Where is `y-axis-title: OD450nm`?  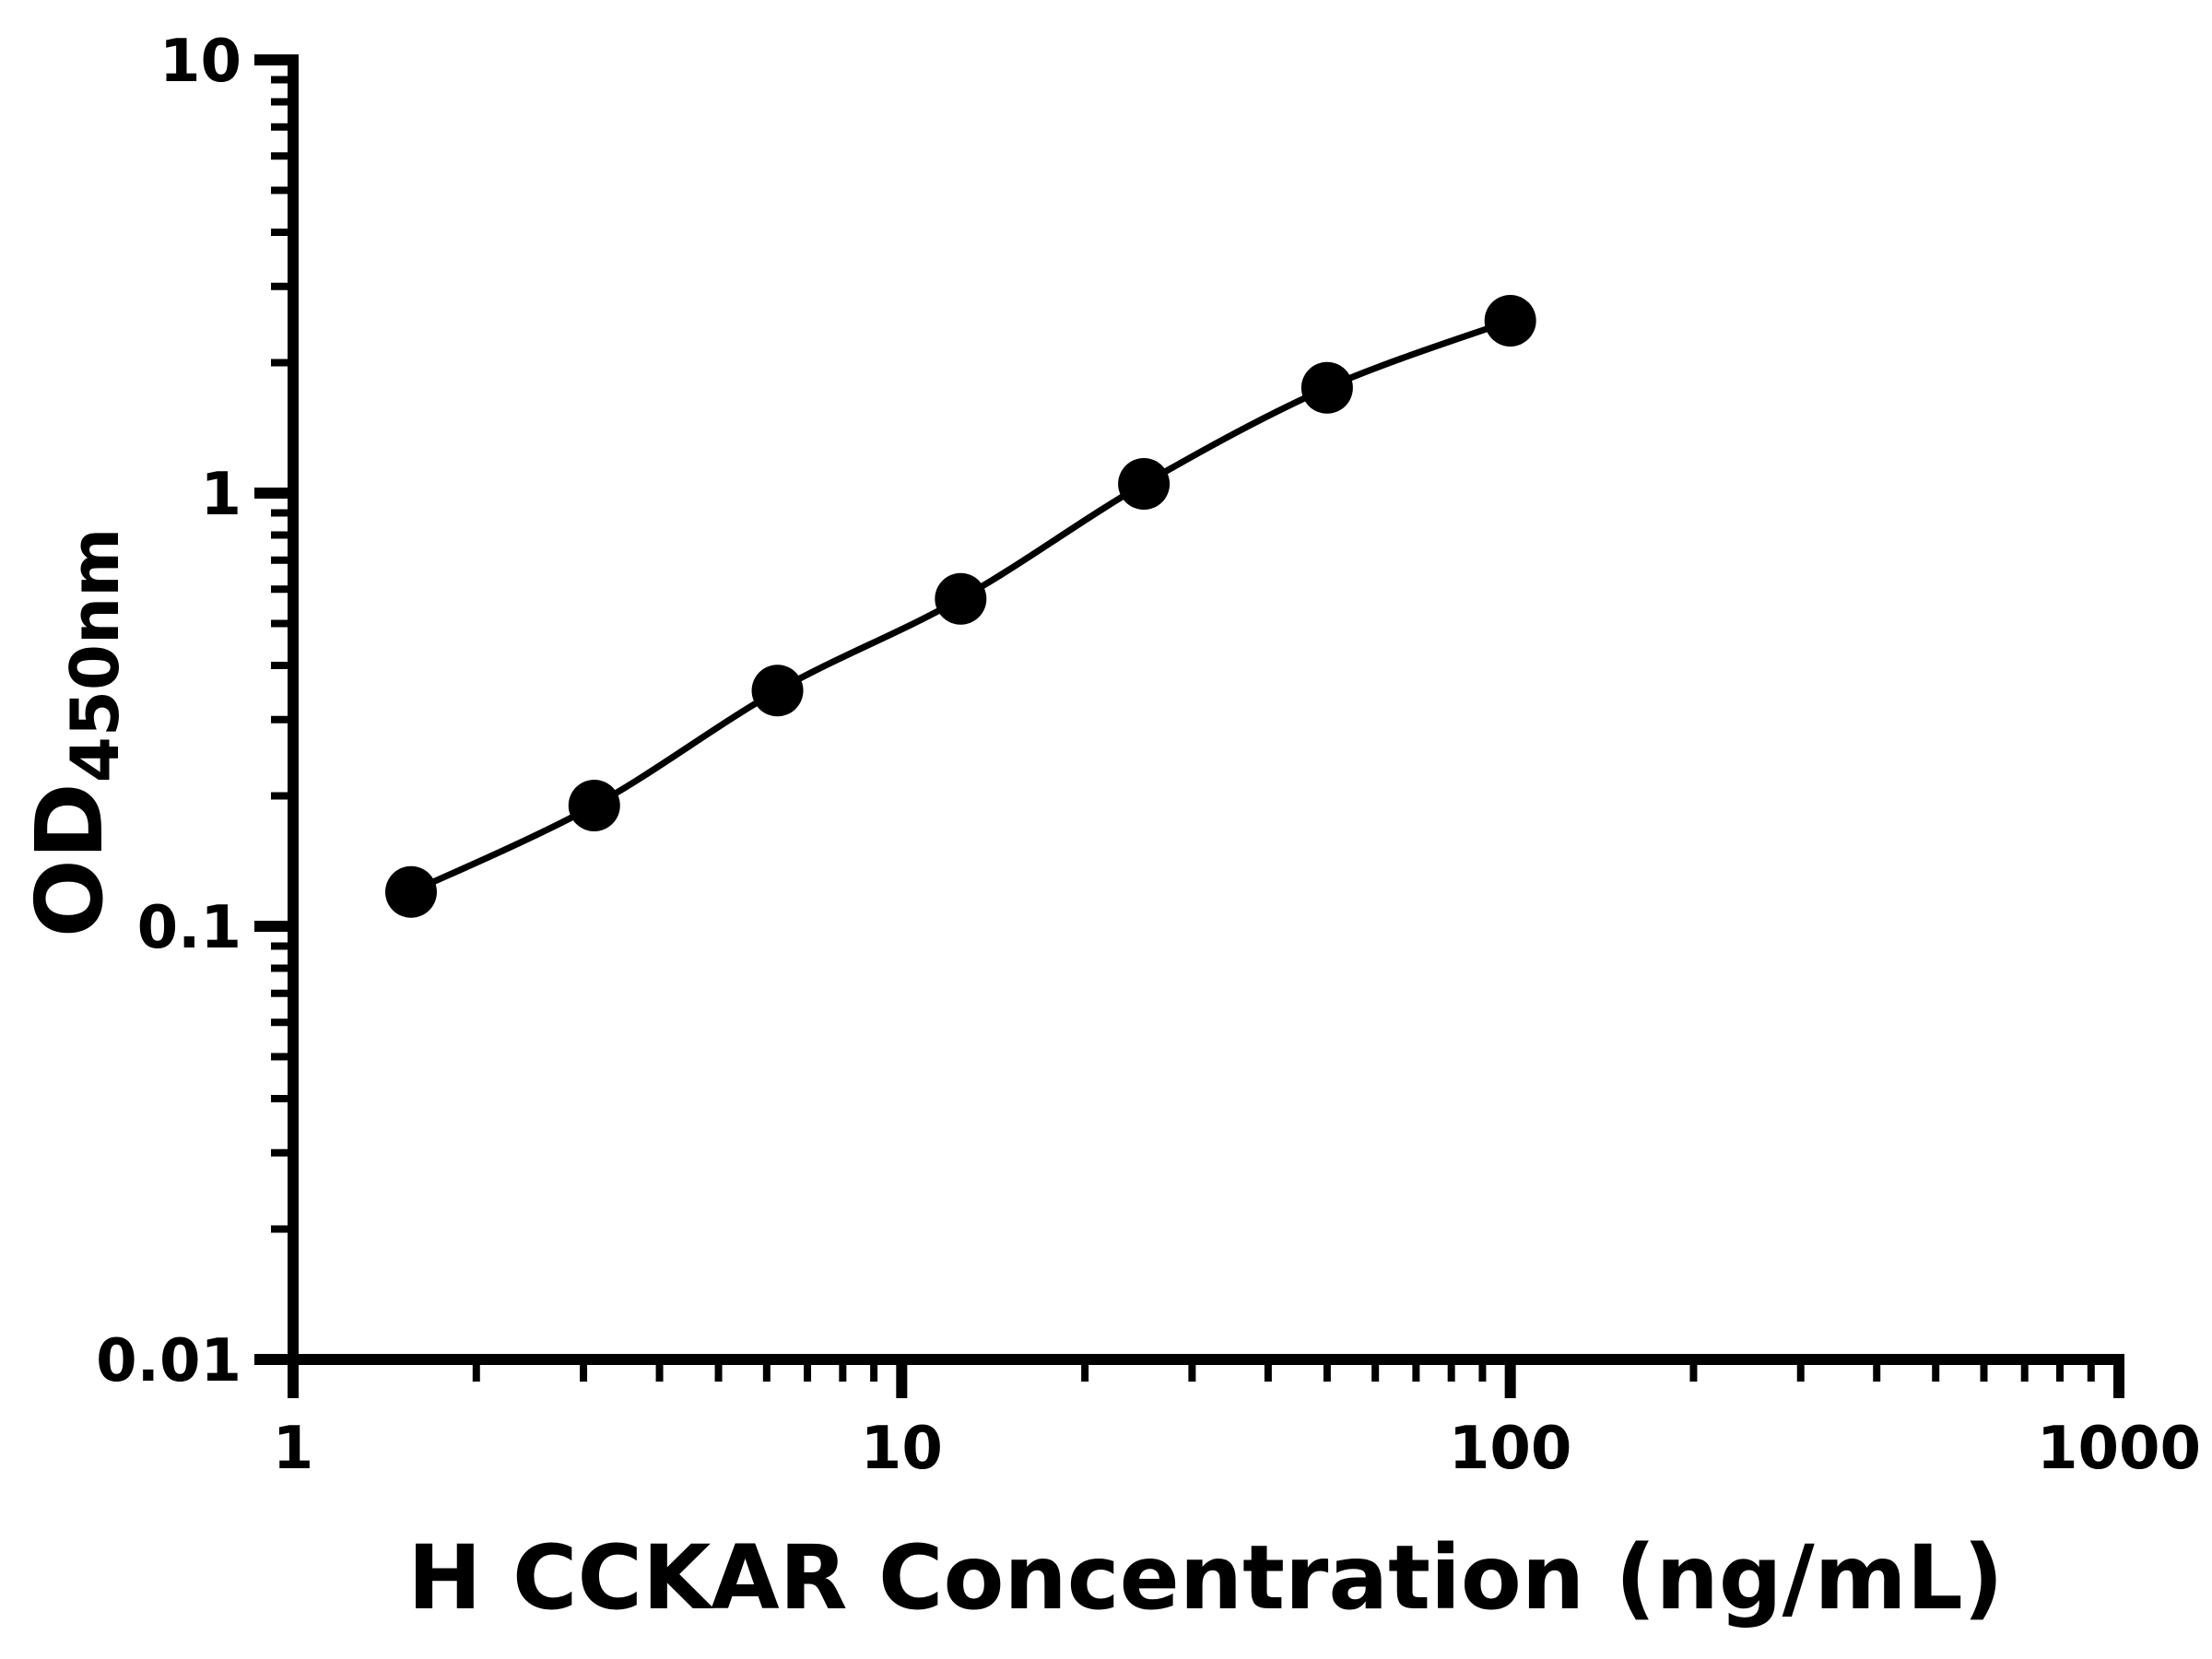 y-axis-title: OD450nm is located at coordinates (75, 733).